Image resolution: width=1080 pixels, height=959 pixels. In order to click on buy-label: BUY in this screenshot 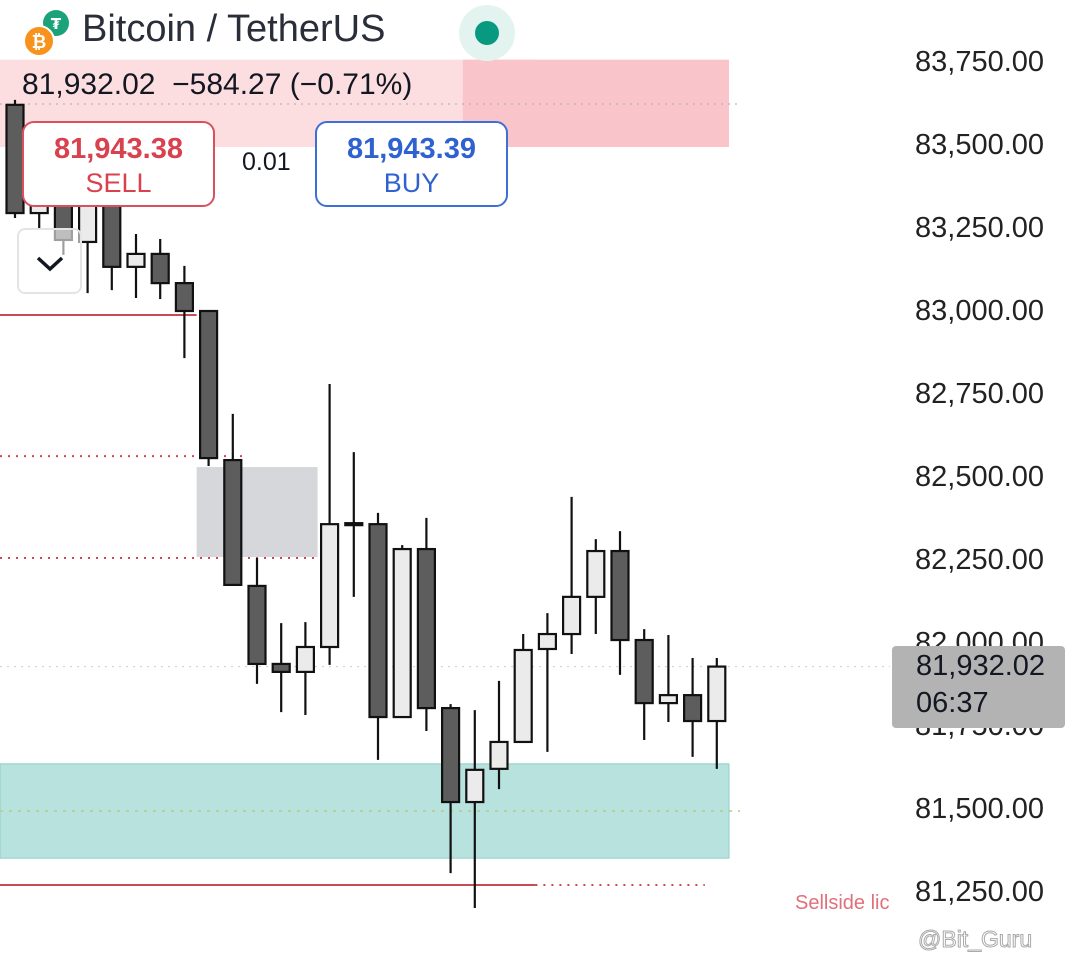, I will do `click(411, 183)`.